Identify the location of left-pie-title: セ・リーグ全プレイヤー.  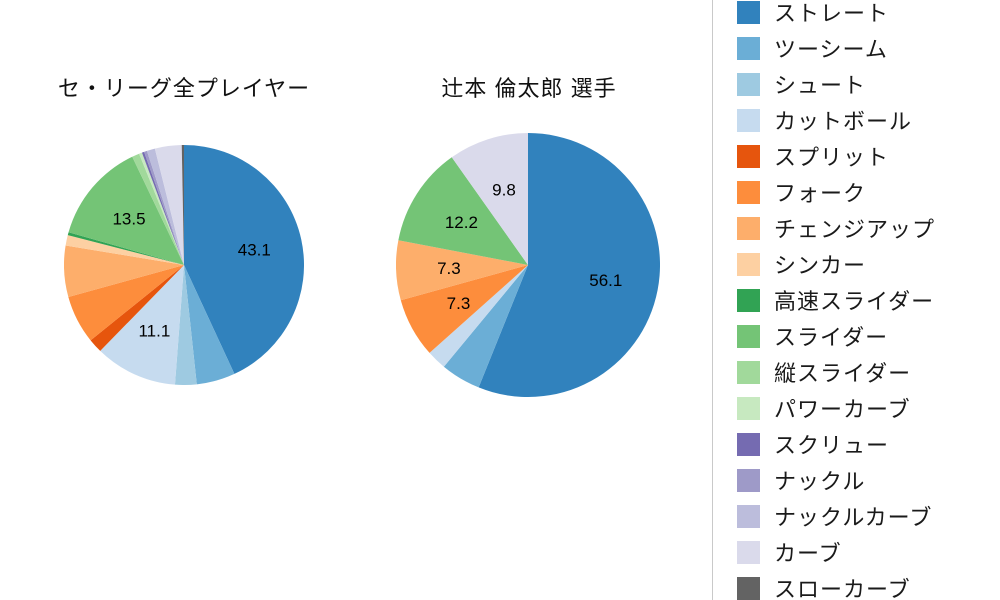
(184, 88).